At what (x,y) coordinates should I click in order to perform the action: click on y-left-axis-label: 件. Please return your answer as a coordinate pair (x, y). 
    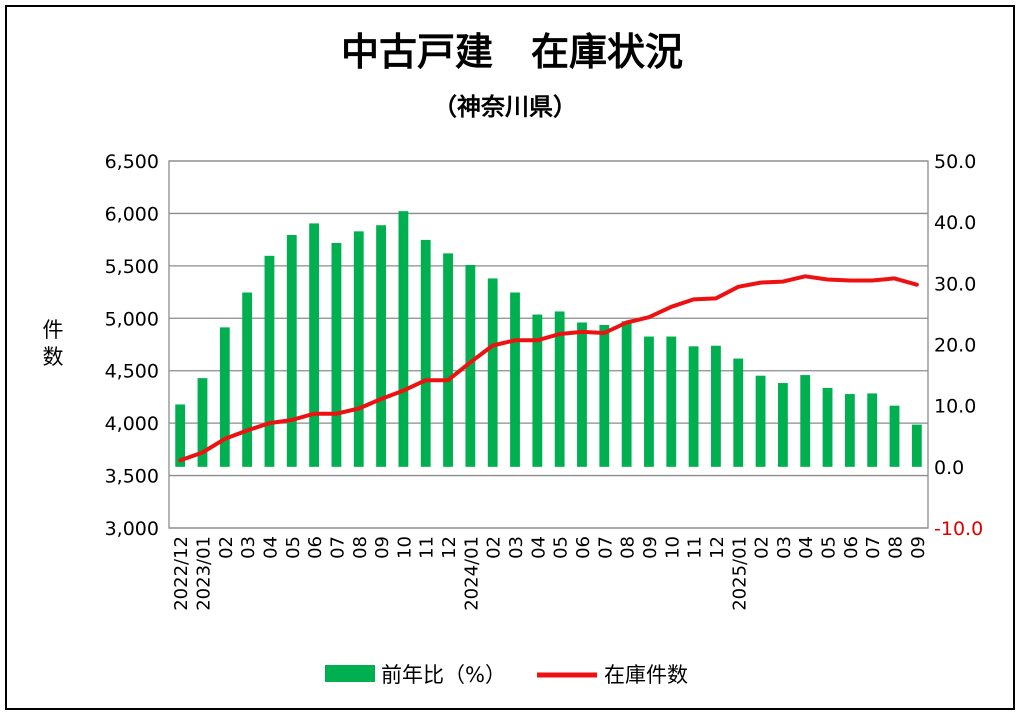
    Looking at the image, I should click on (53, 330).